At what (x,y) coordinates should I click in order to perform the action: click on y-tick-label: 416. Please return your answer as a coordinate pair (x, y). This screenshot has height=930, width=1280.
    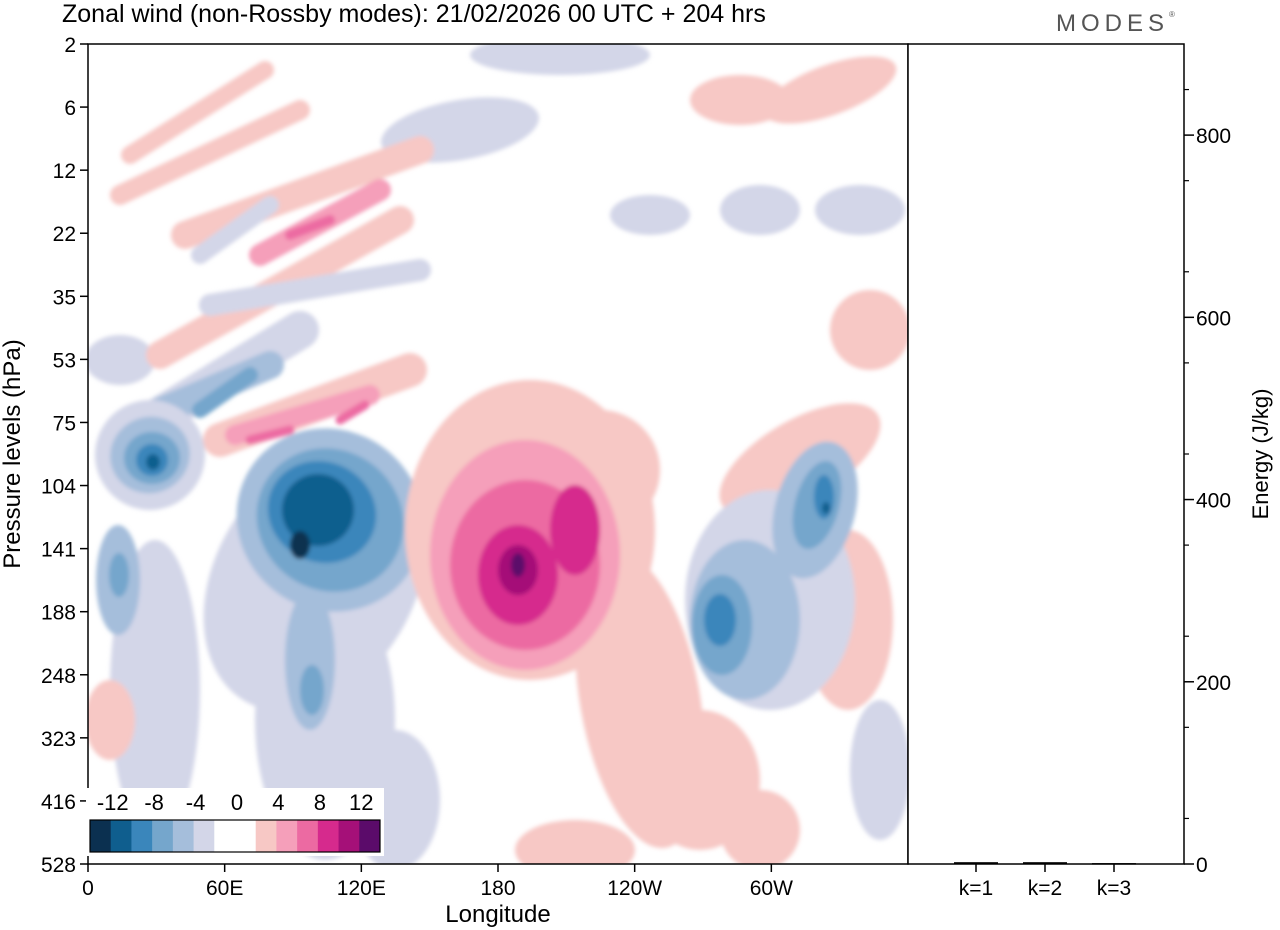
    Looking at the image, I should click on (58, 802).